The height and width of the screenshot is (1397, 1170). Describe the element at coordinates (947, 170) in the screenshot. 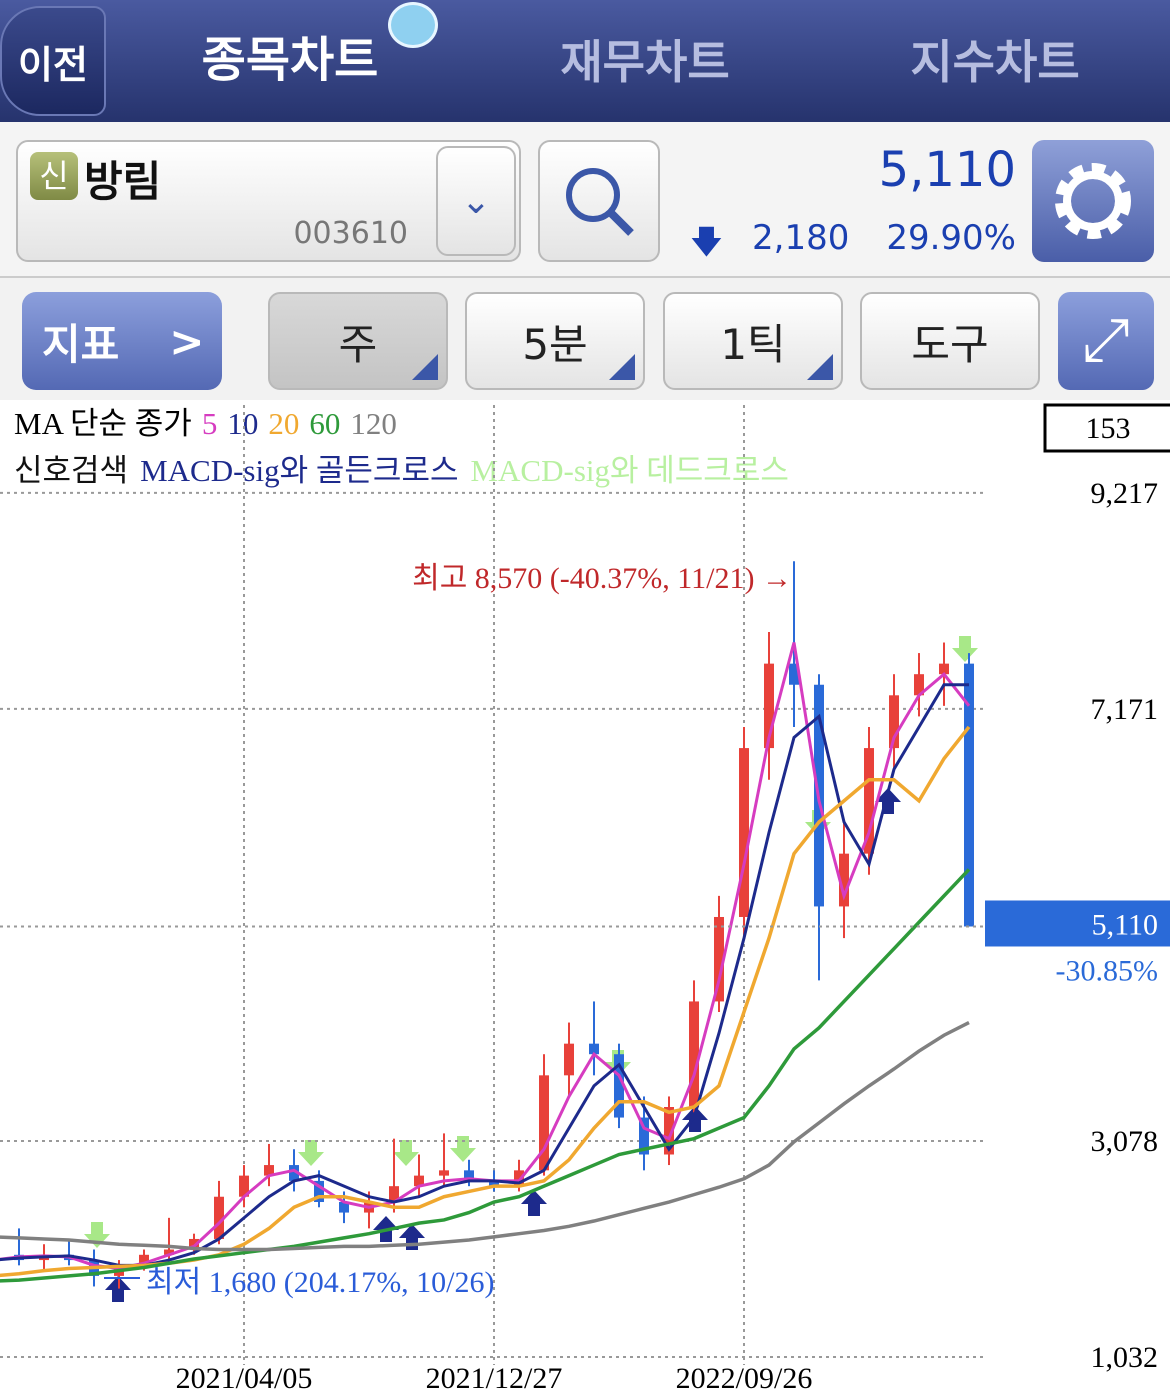

I see `price: 5,110` at that location.